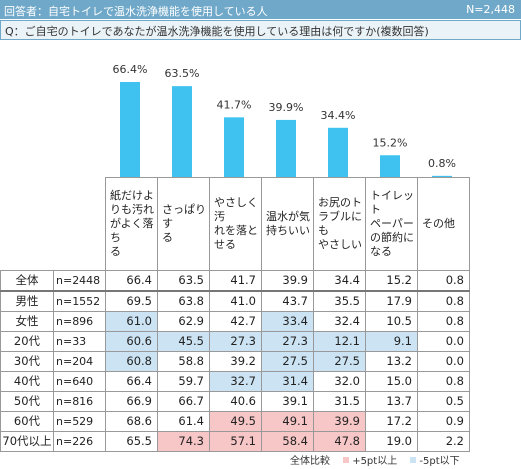  I want to click on table-cell: 74.3, so click(183, 441).